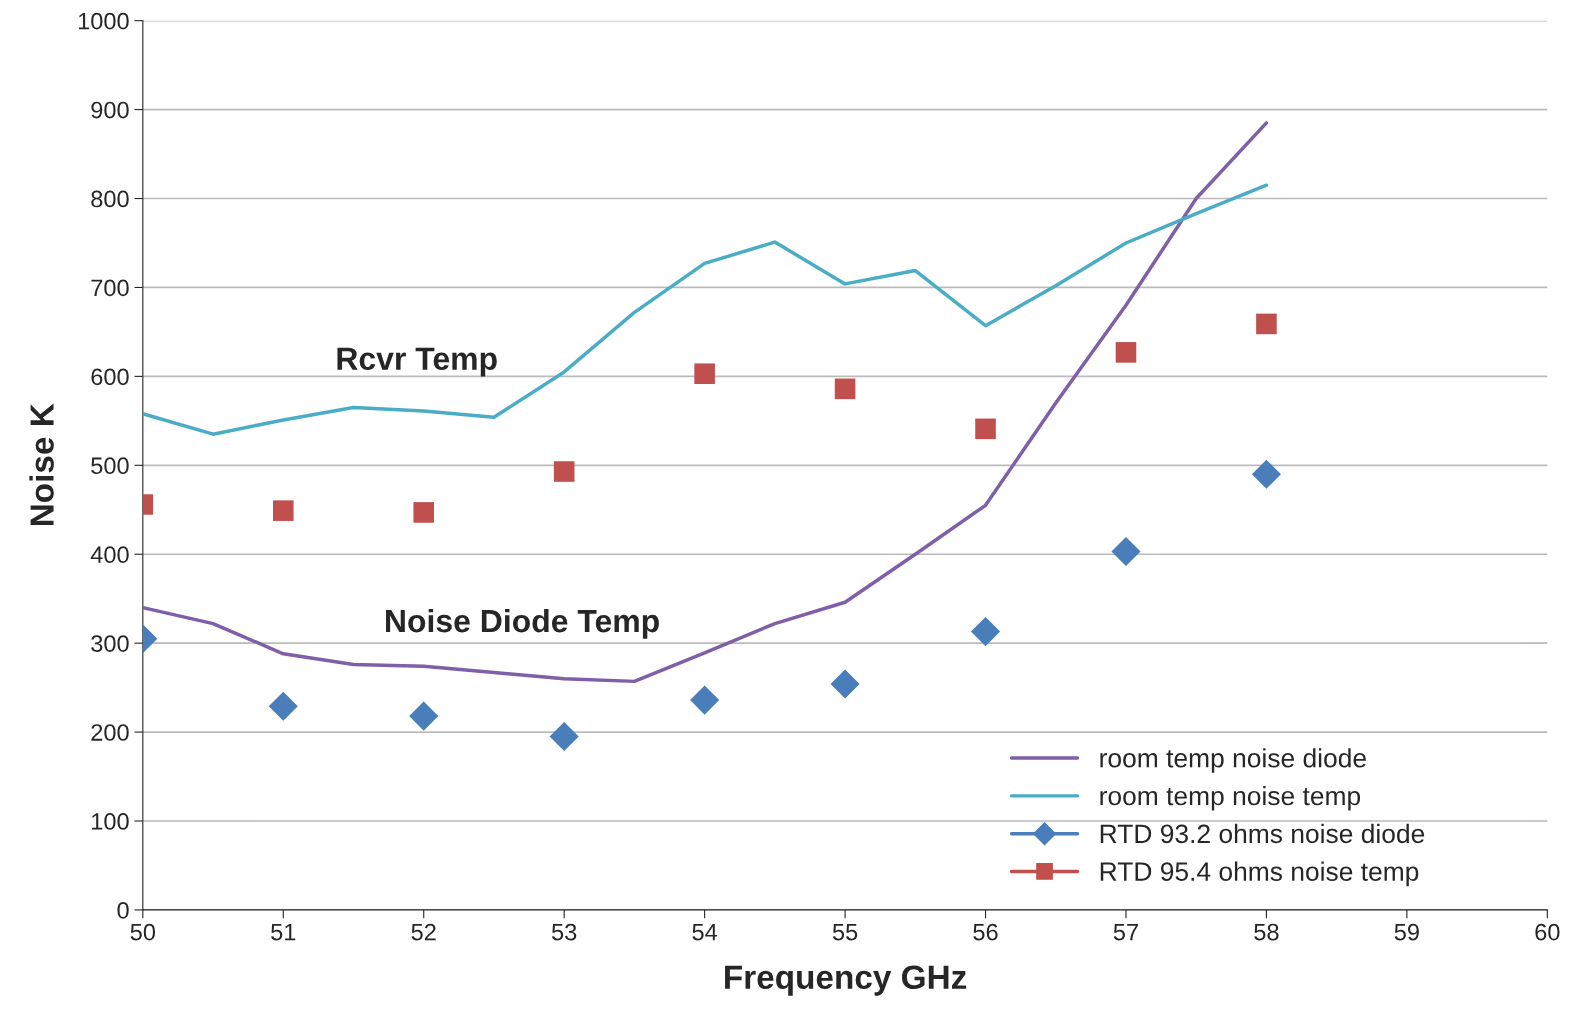 This screenshot has height=1034, width=1587. Describe the element at coordinates (705, 932) in the screenshot. I see `x-tick-label: 54` at that location.